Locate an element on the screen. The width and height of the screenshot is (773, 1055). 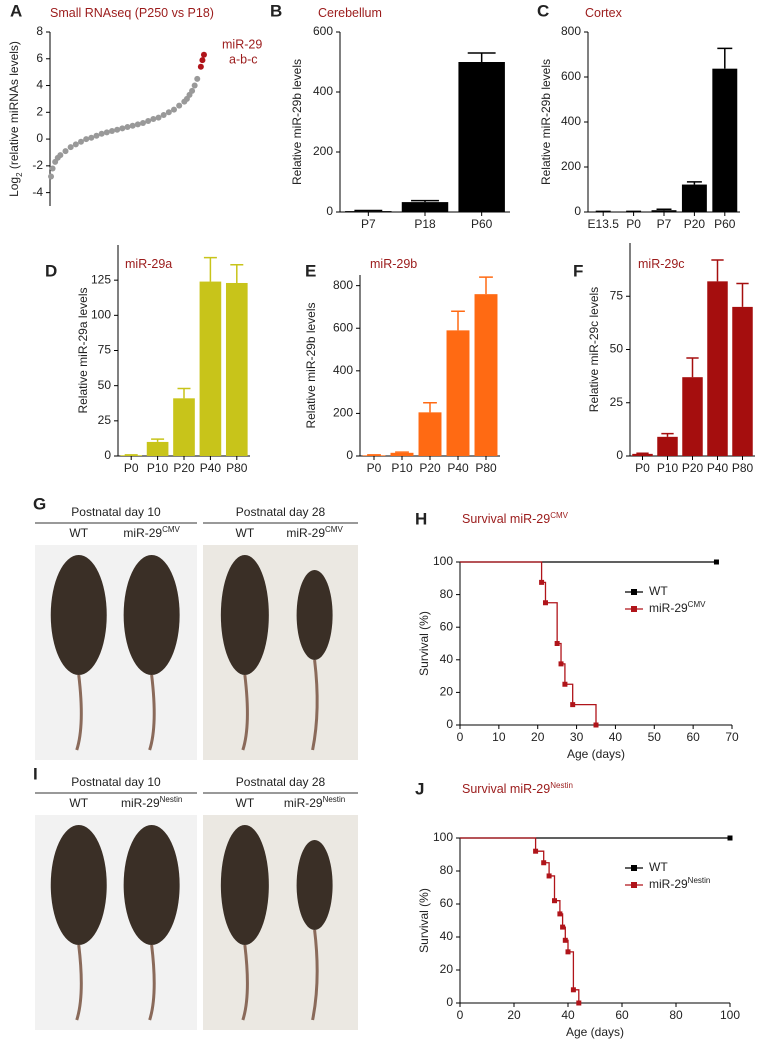
chart-title-part: Small RNAseq (P250 vs P18) is located at coordinates (132, 13).